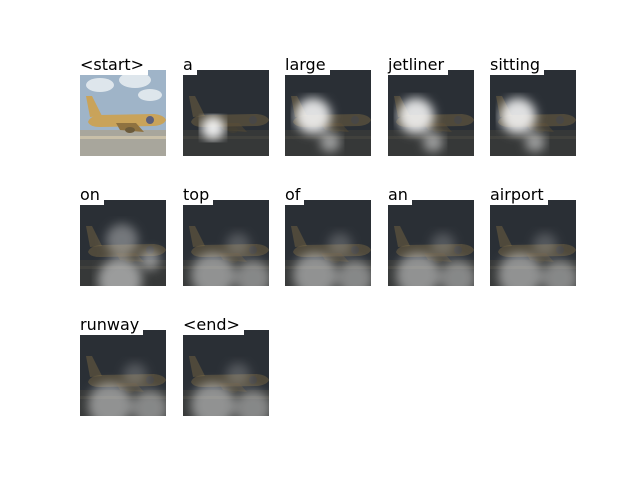  I want to click on attention-panel: of, so click(328, 235).